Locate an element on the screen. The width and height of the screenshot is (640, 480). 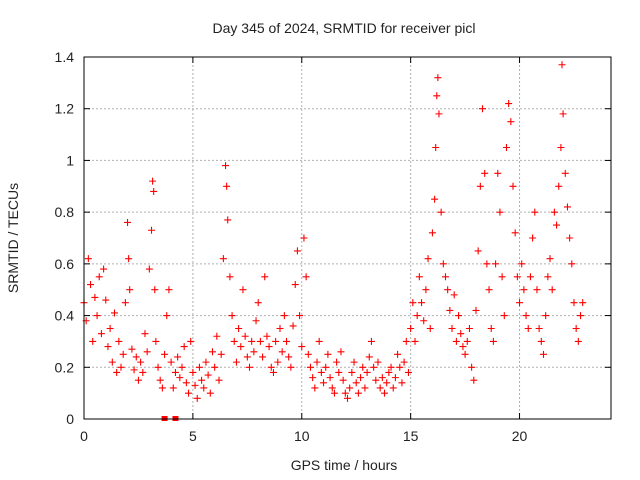
x-tick-label: 20 is located at coordinates (520, 436).